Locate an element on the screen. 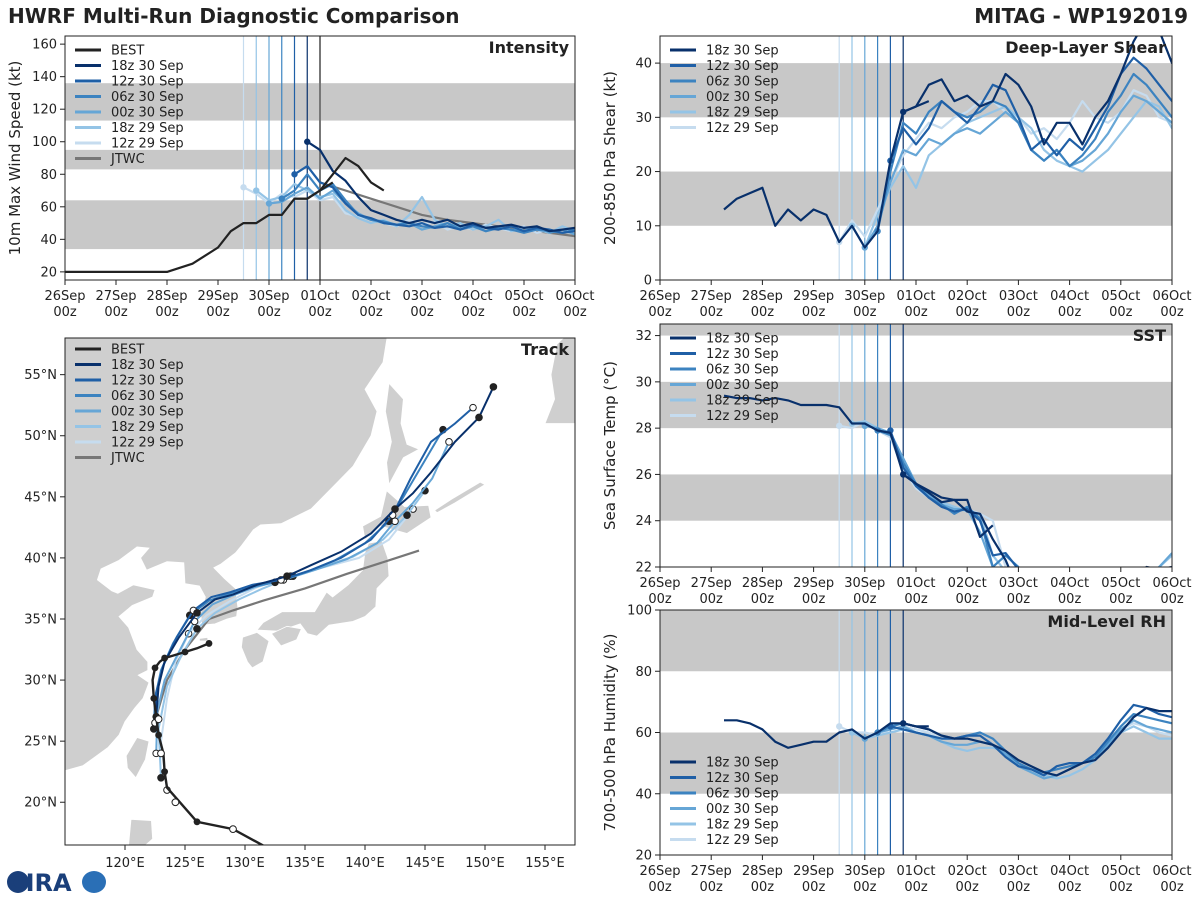  rh-legend-label-5: 12z 29 Sep is located at coordinates (742, 840).